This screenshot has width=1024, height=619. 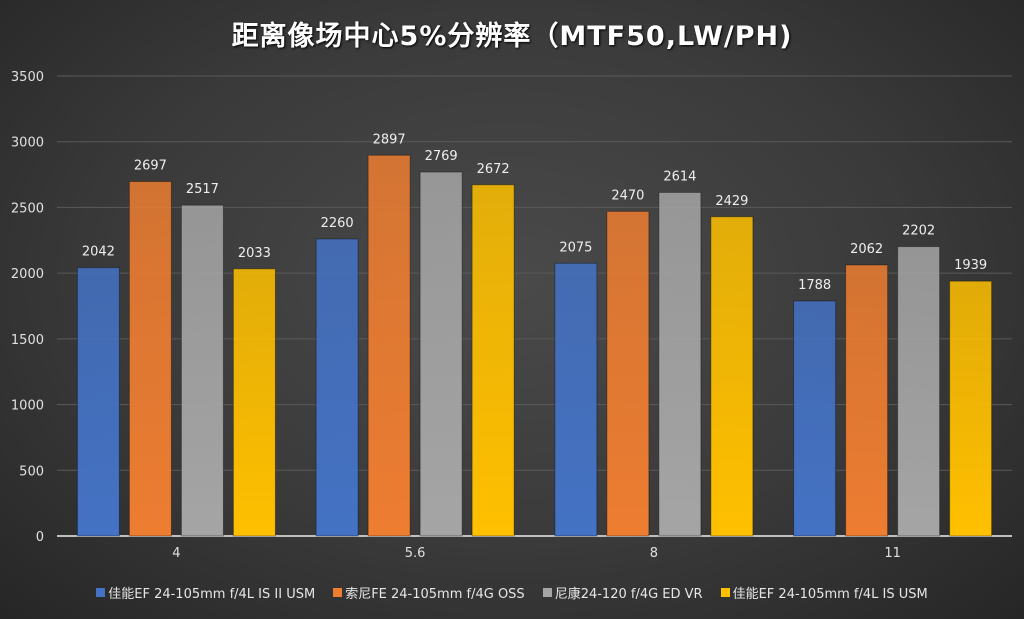 What do you see at coordinates (866, 249) in the screenshot?
I see `data-label: 2062` at bounding box center [866, 249].